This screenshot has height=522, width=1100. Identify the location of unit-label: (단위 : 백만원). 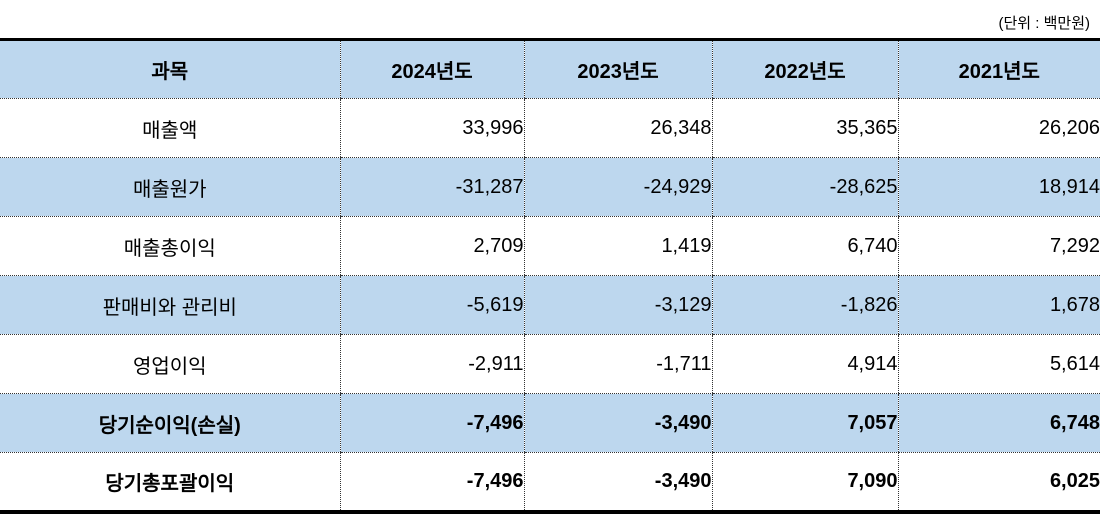
(1044, 23).